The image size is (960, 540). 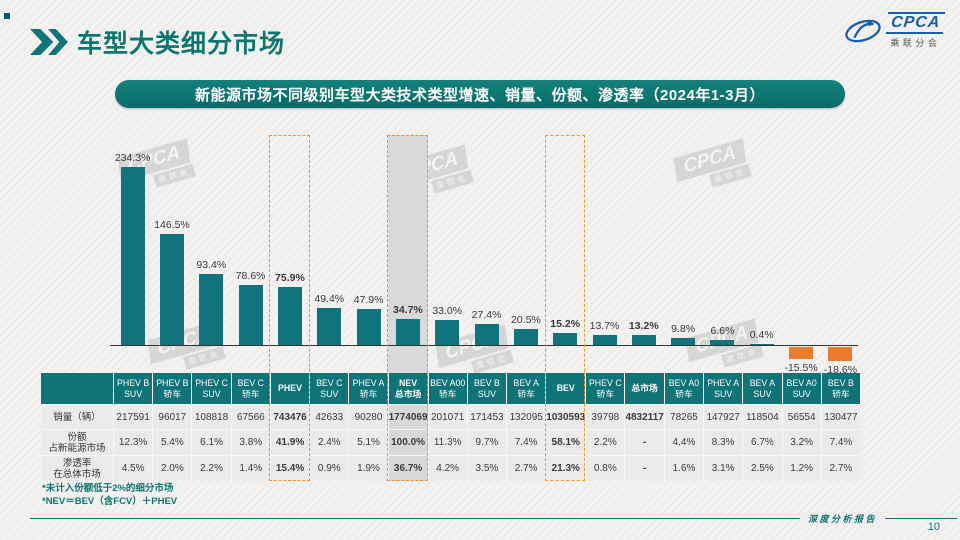 I want to click on bar-value-label: 78.6%, so click(x=250, y=276).